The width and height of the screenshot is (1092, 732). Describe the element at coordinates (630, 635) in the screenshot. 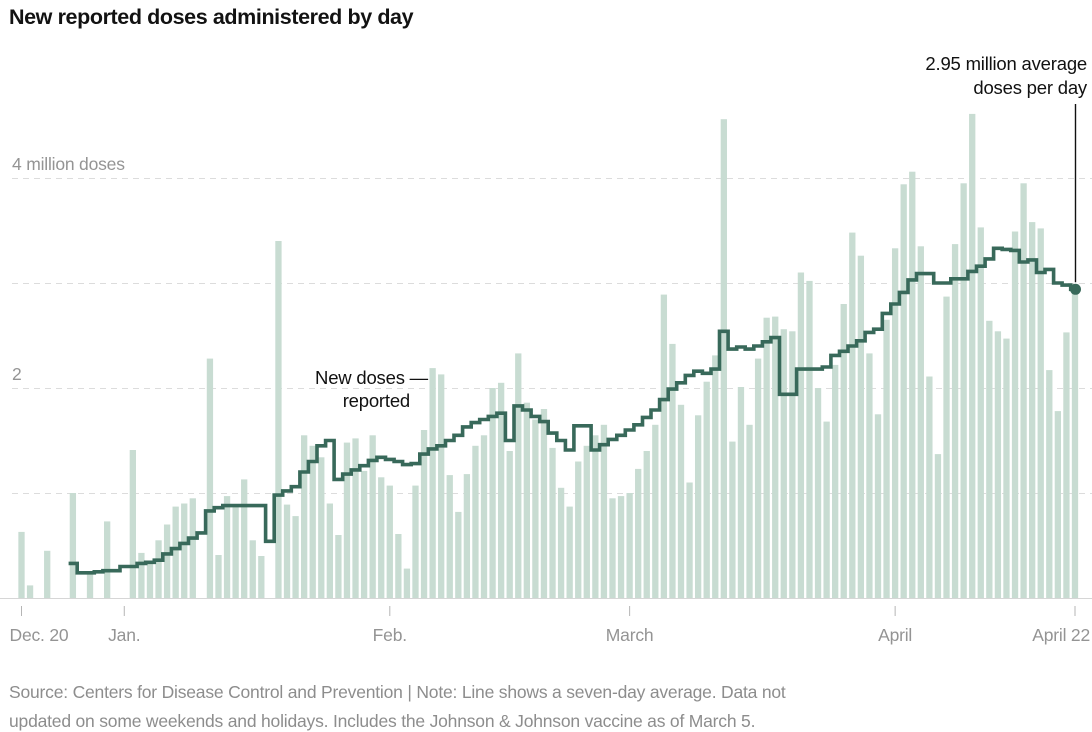

I see `x-tick-label: March` at that location.